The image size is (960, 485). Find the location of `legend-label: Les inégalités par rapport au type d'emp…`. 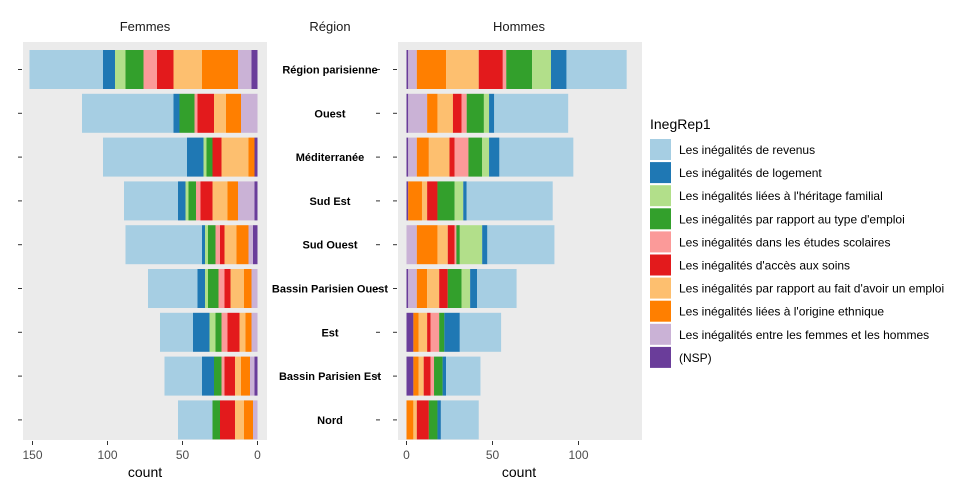

legend-label: Les inégalités par rapport au type d'emp… is located at coordinates (792, 219).